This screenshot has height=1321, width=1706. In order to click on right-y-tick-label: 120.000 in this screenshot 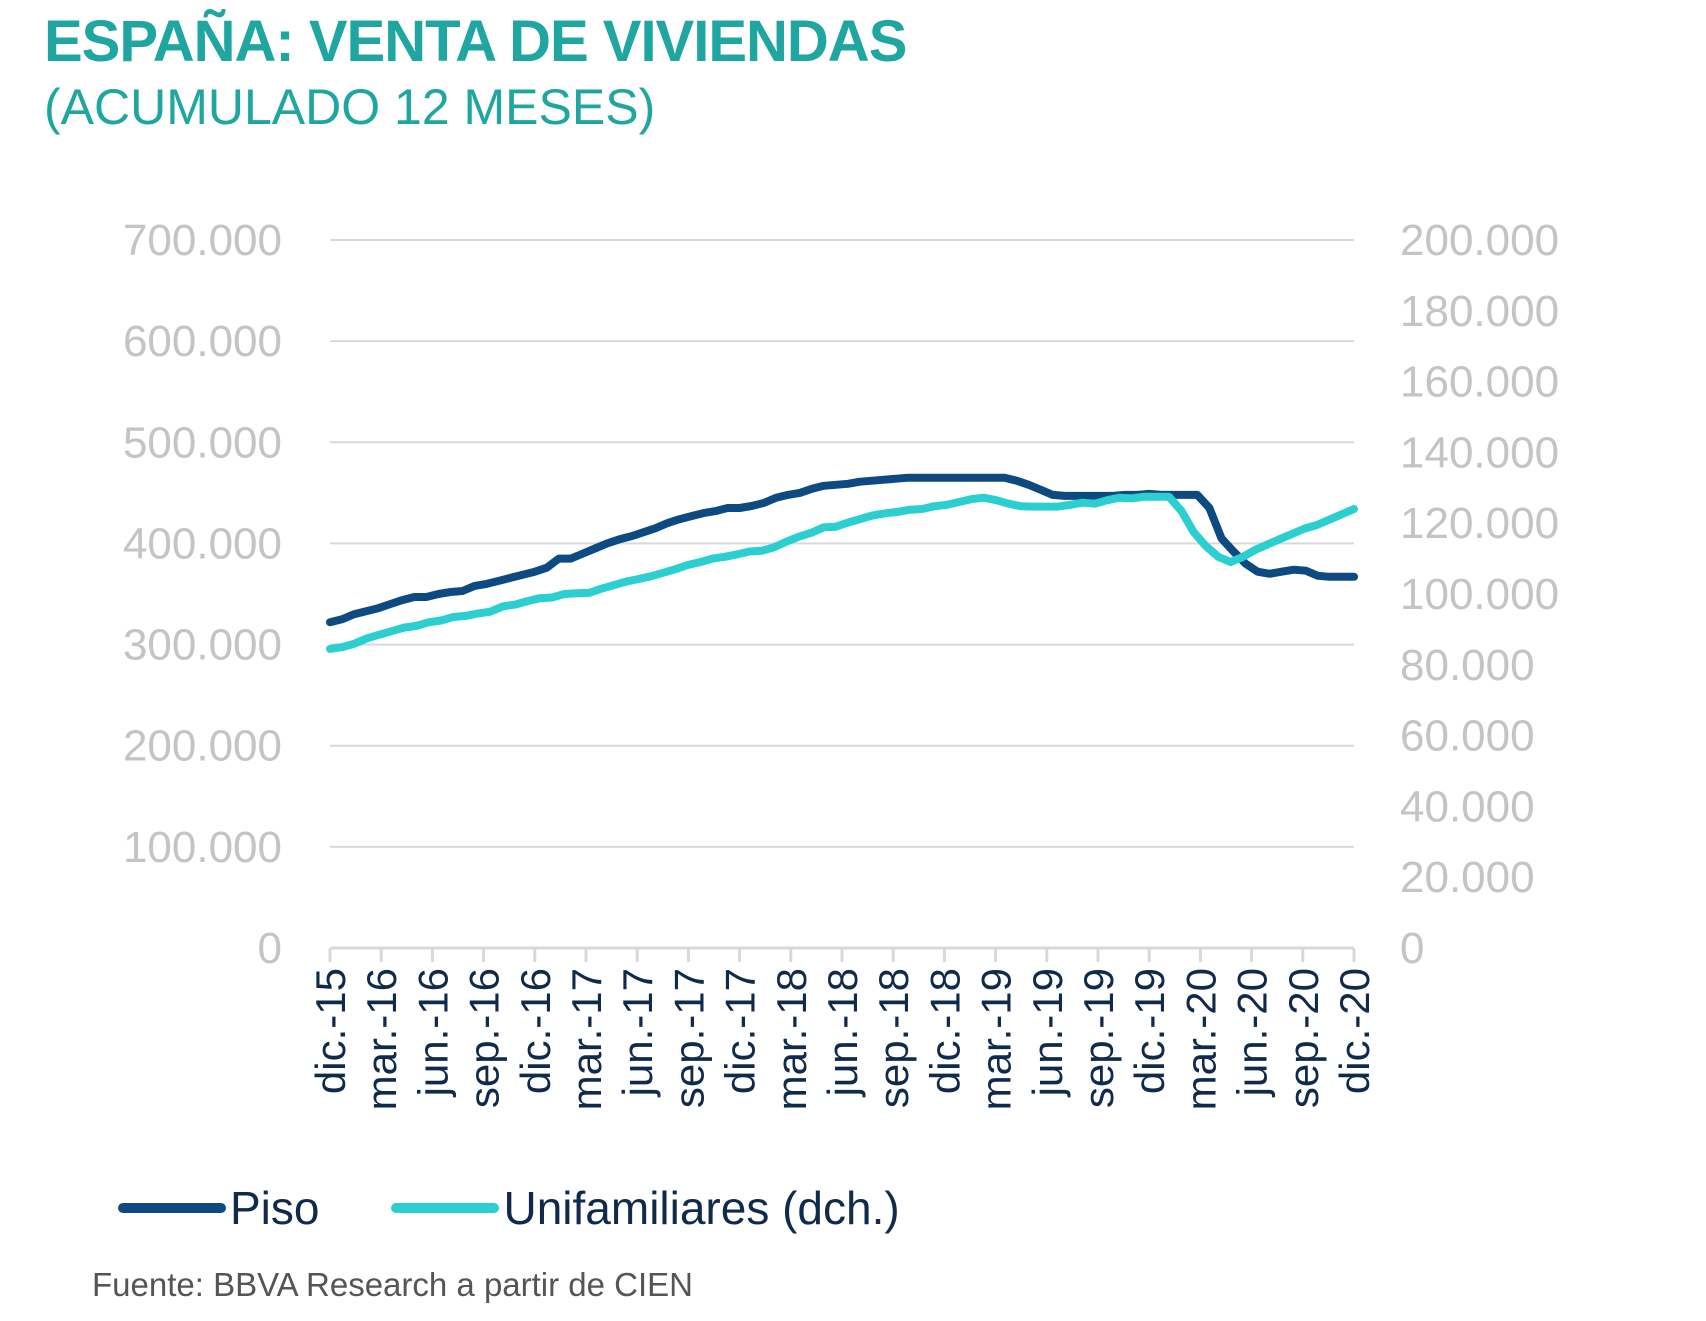, I will do `click(1479, 523)`.